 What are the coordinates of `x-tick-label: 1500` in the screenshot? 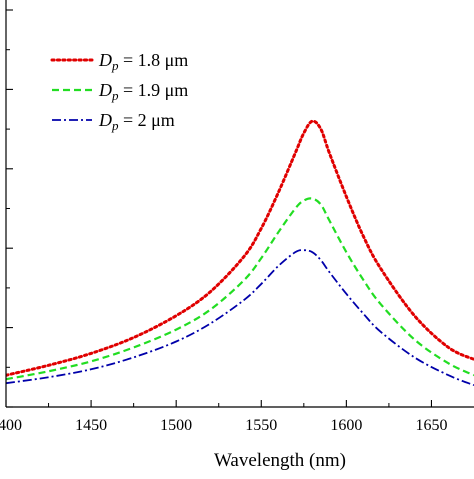 It's located at (176, 425).